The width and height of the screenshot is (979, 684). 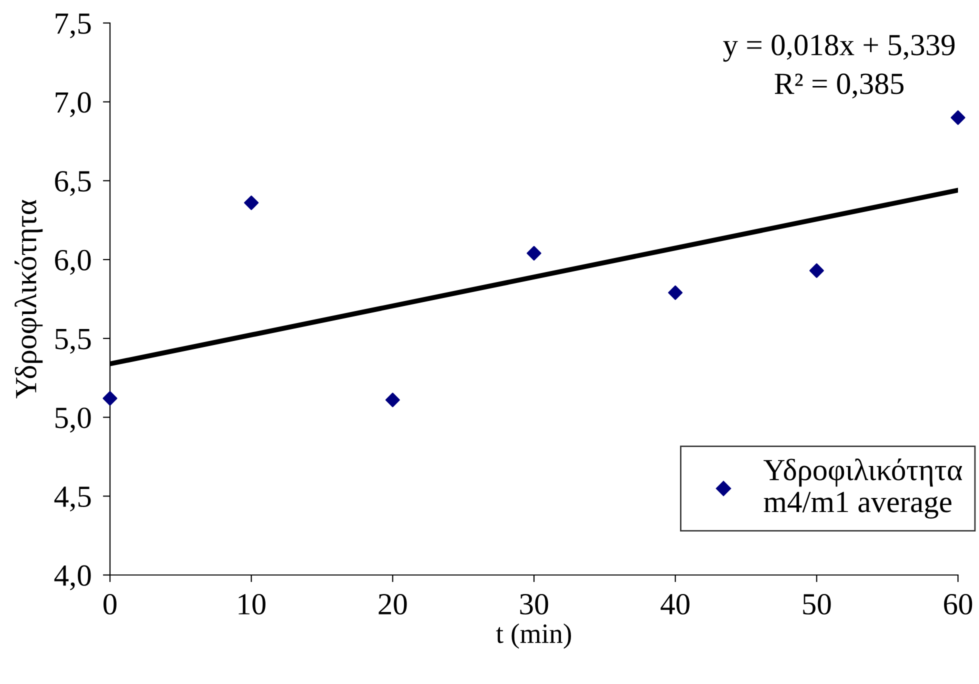 I want to click on x-tick-label: 50, so click(x=817, y=604).